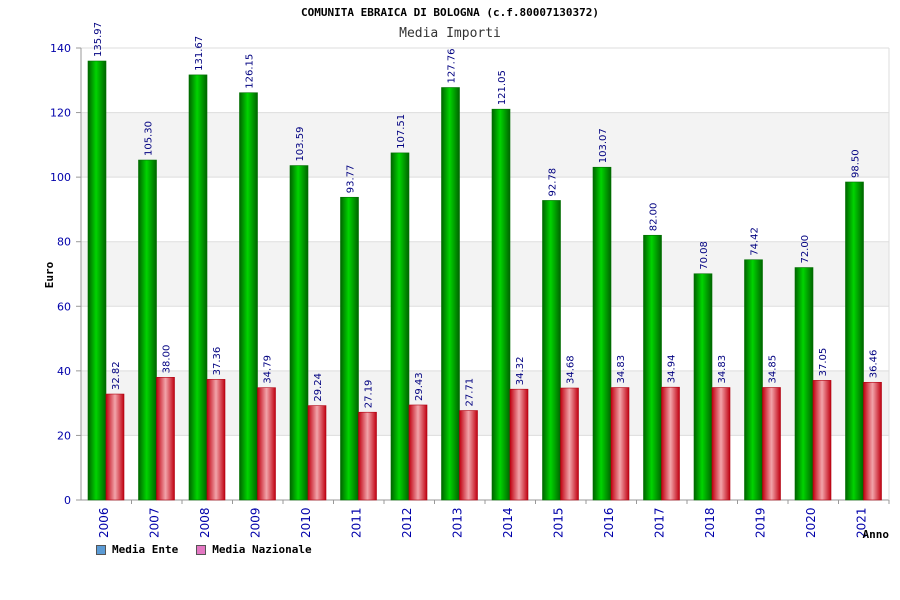  I want to click on data-label: 82.00, so click(654, 217).